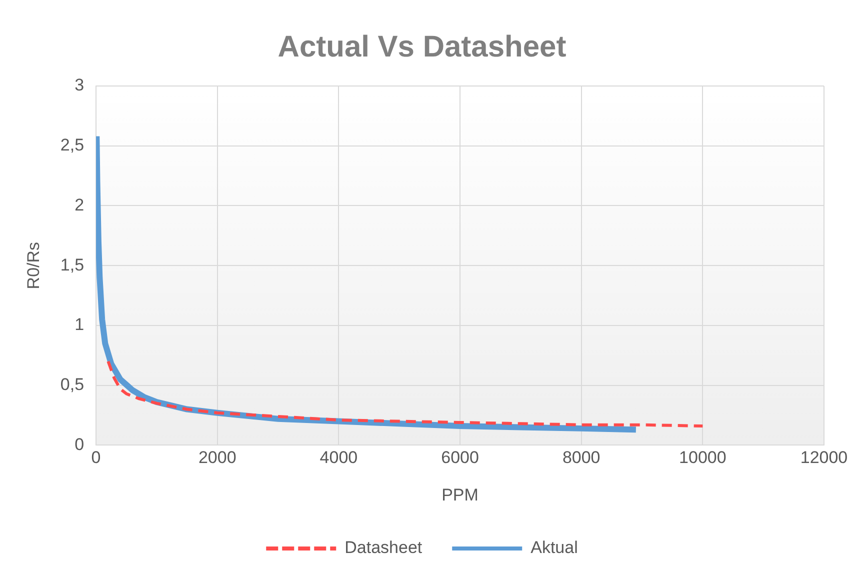 The height and width of the screenshot is (577, 864). I want to click on y-tick-label: 0,5, so click(72, 384).